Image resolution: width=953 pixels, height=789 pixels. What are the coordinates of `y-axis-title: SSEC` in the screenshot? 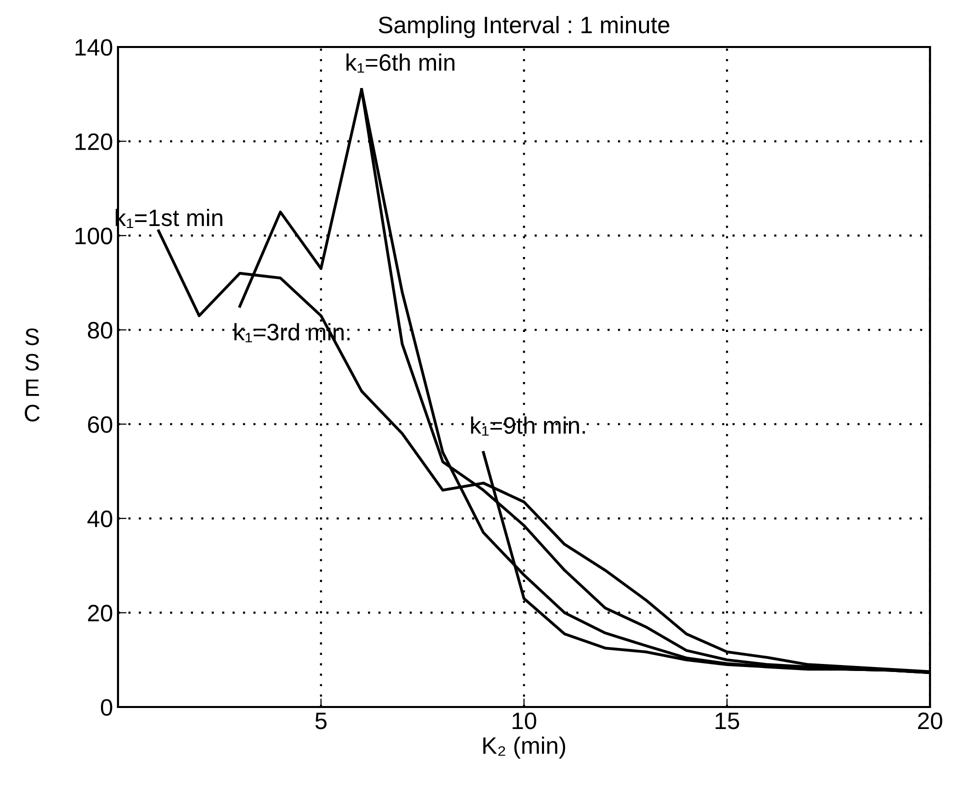 It's located at (32, 375).